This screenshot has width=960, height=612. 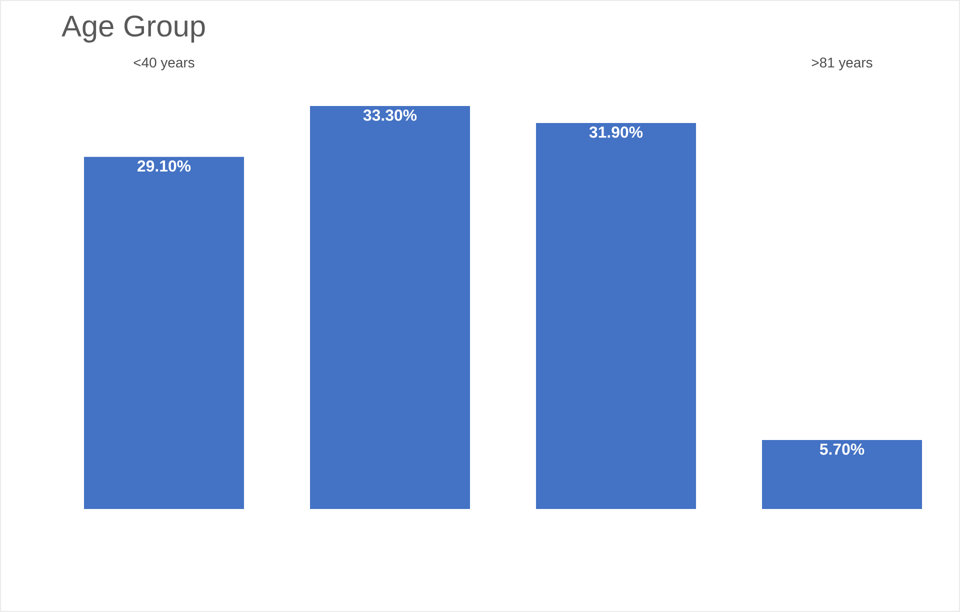 What do you see at coordinates (842, 449) in the screenshot?
I see `data-label: 5.70%` at bounding box center [842, 449].